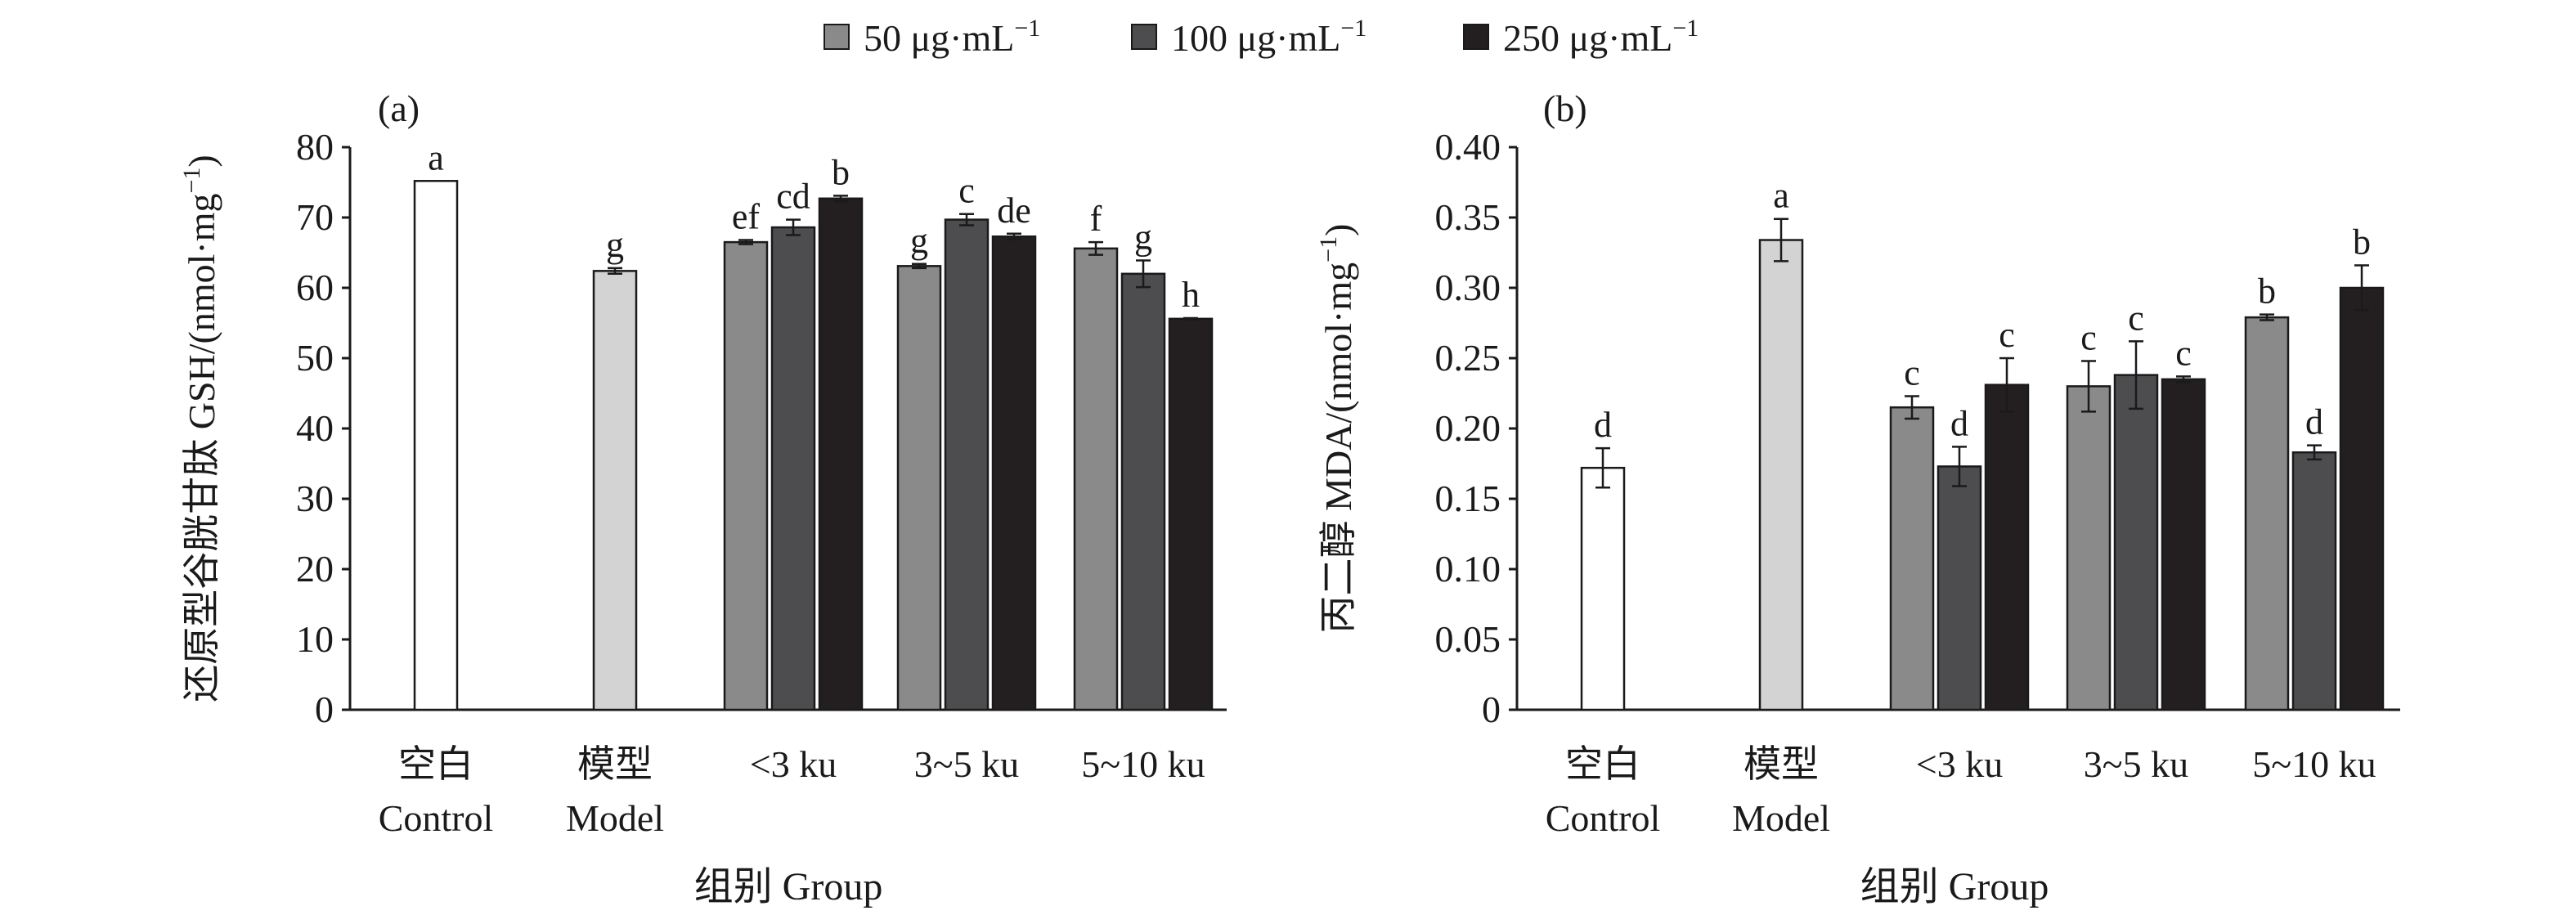 Image resolution: width=2576 pixels, height=924 pixels. I want to click on y-axis-title: 还原型谷胱甘肽 GSH/(nmol·mg−1), so click(200, 428).